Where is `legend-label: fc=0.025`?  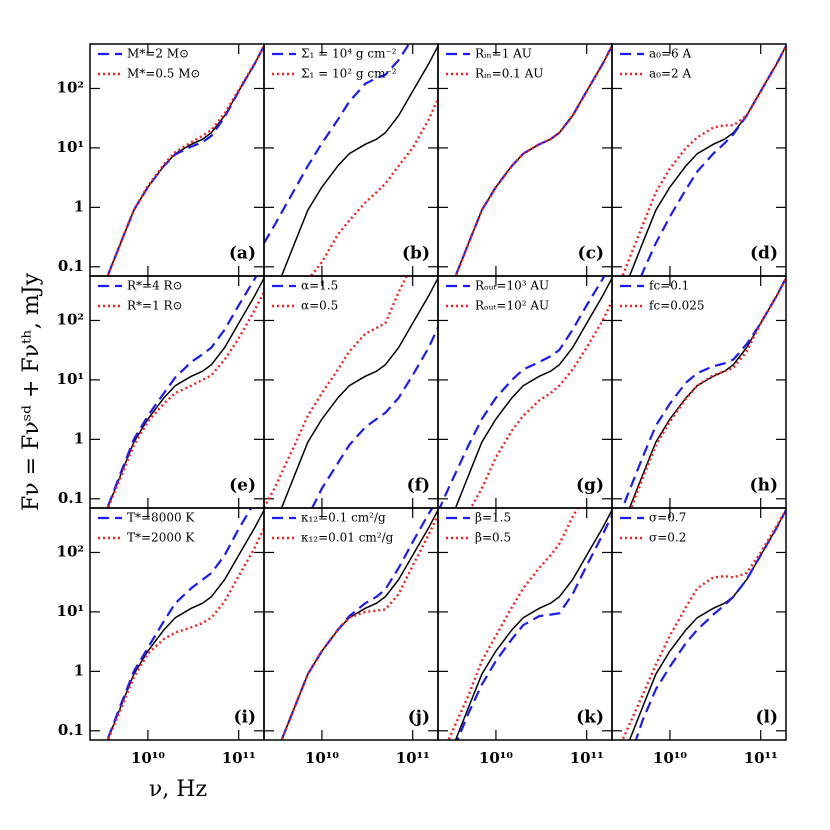
legend-label: fc=0.025 is located at coordinates (677, 306).